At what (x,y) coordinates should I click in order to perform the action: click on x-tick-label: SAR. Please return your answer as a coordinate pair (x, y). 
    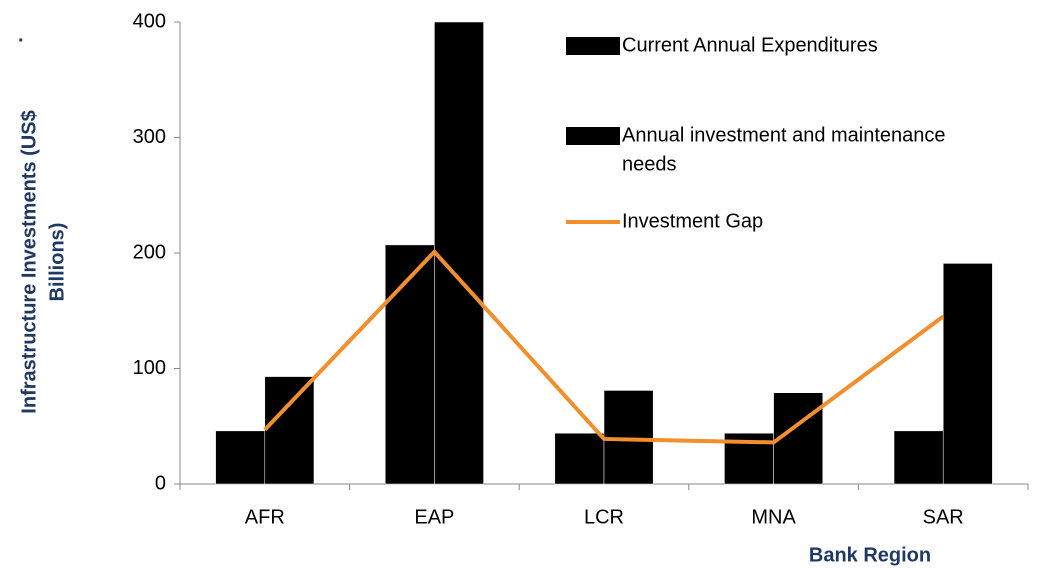
    Looking at the image, I should click on (943, 517).